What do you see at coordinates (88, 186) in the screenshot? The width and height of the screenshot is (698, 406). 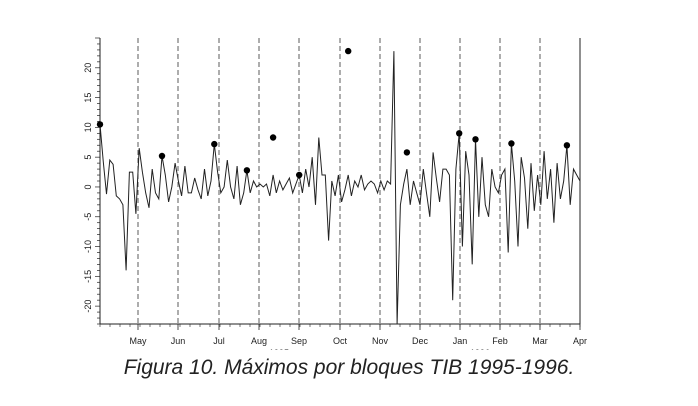 I see `y-tick-label: 0` at bounding box center [88, 186].